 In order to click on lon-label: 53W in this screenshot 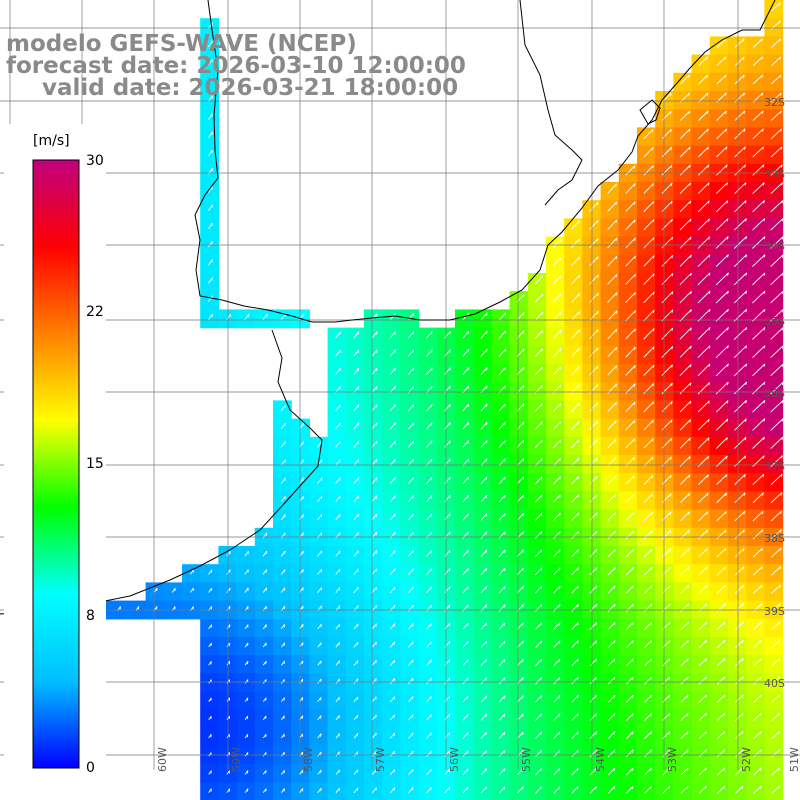, I will do `click(672, 759)`.